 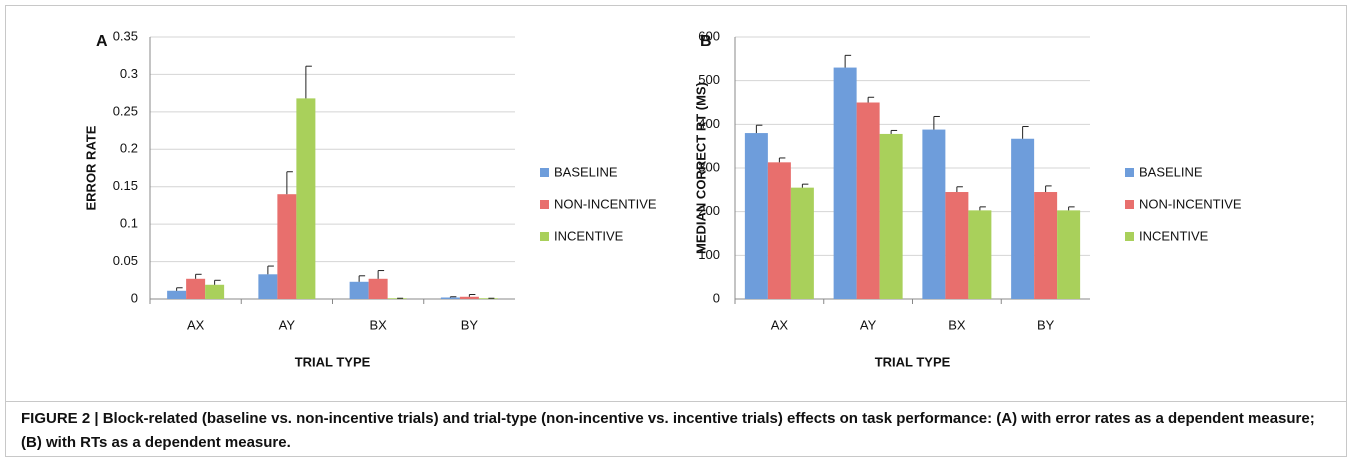 I want to click on panel-label: B, so click(x=706, y=41).